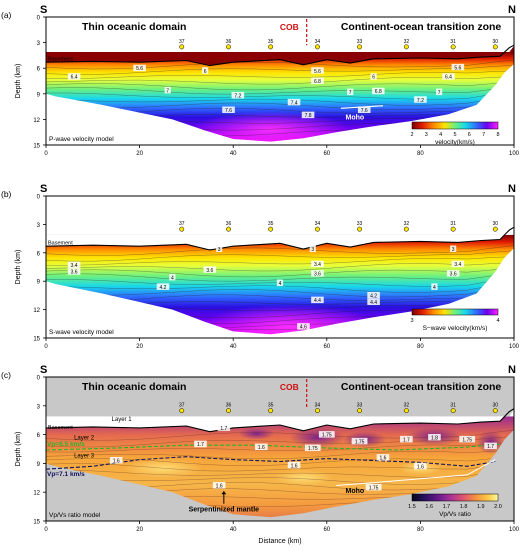 The height and width of the screenshot is (553, 520). Describe the element at coordinates (406, 440) in the screenshot. I see `contour-label: 1.7` at that location.